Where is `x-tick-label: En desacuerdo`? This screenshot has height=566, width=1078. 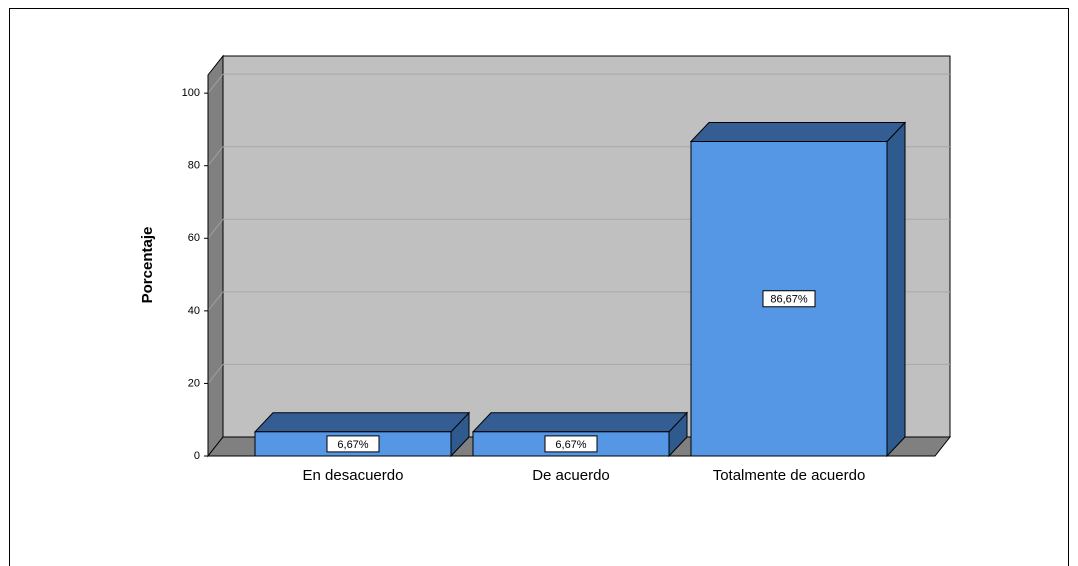 x-tick-label: En desacuerdo is located at coordinates (353, 475).